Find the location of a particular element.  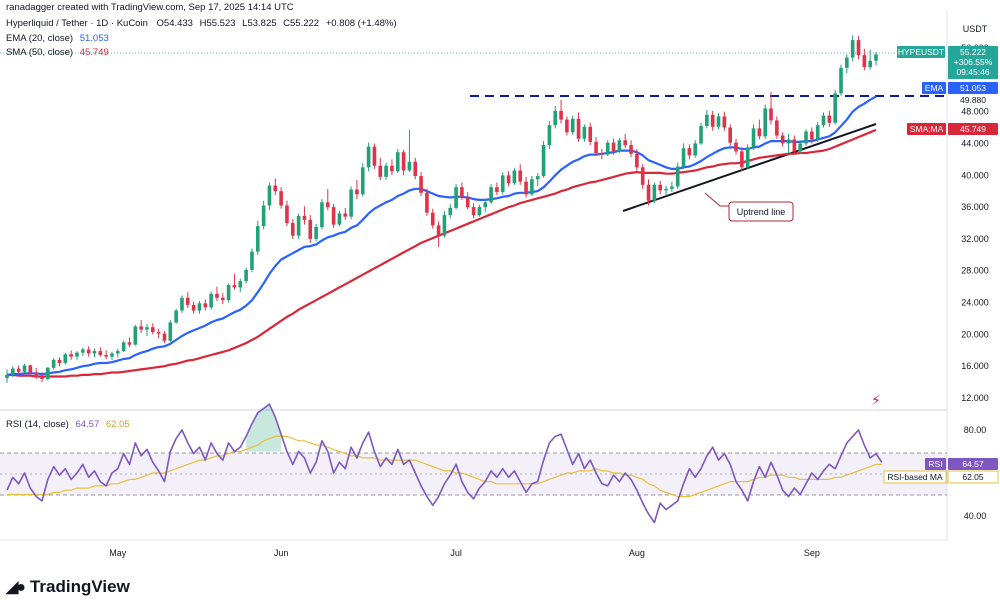

rsi-value-tag-text: 64.57 is located at coordinates (973, 464).